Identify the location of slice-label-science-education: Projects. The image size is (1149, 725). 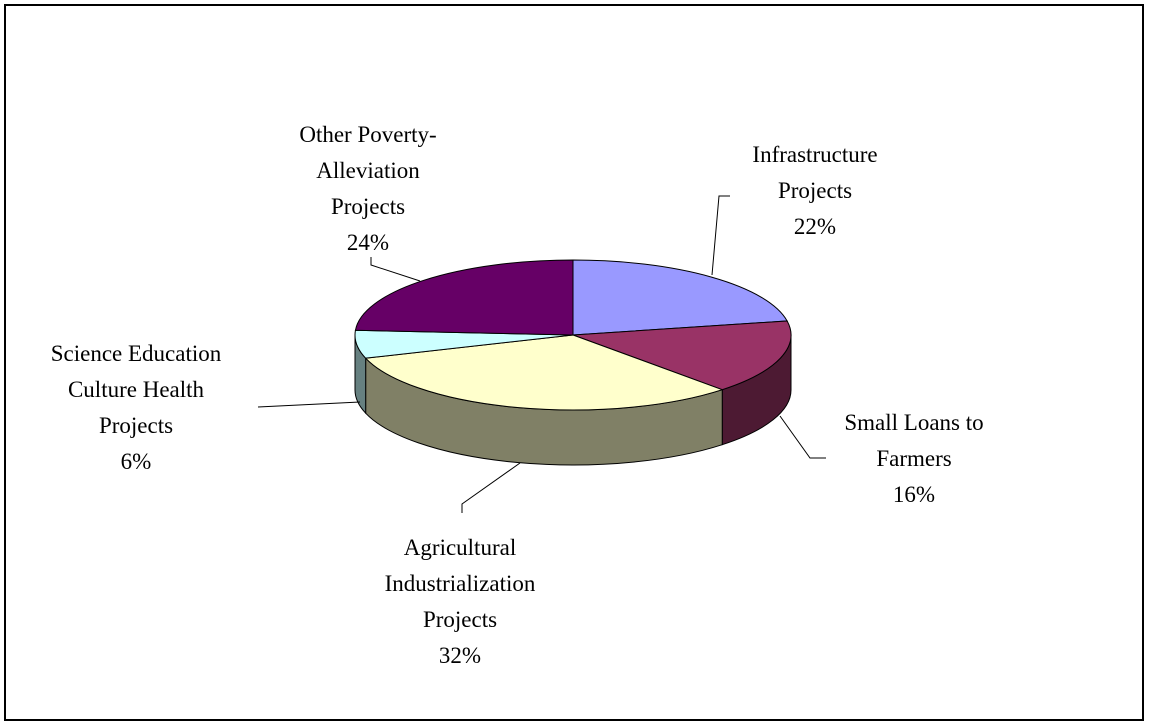
(136, 425).